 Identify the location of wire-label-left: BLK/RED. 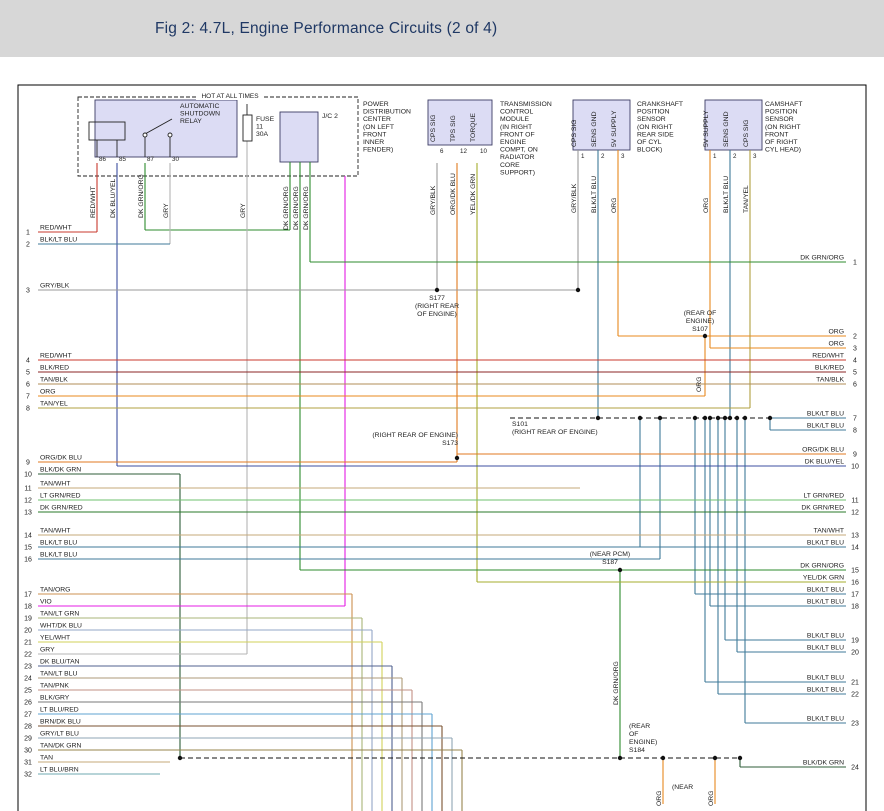
(54, 368).